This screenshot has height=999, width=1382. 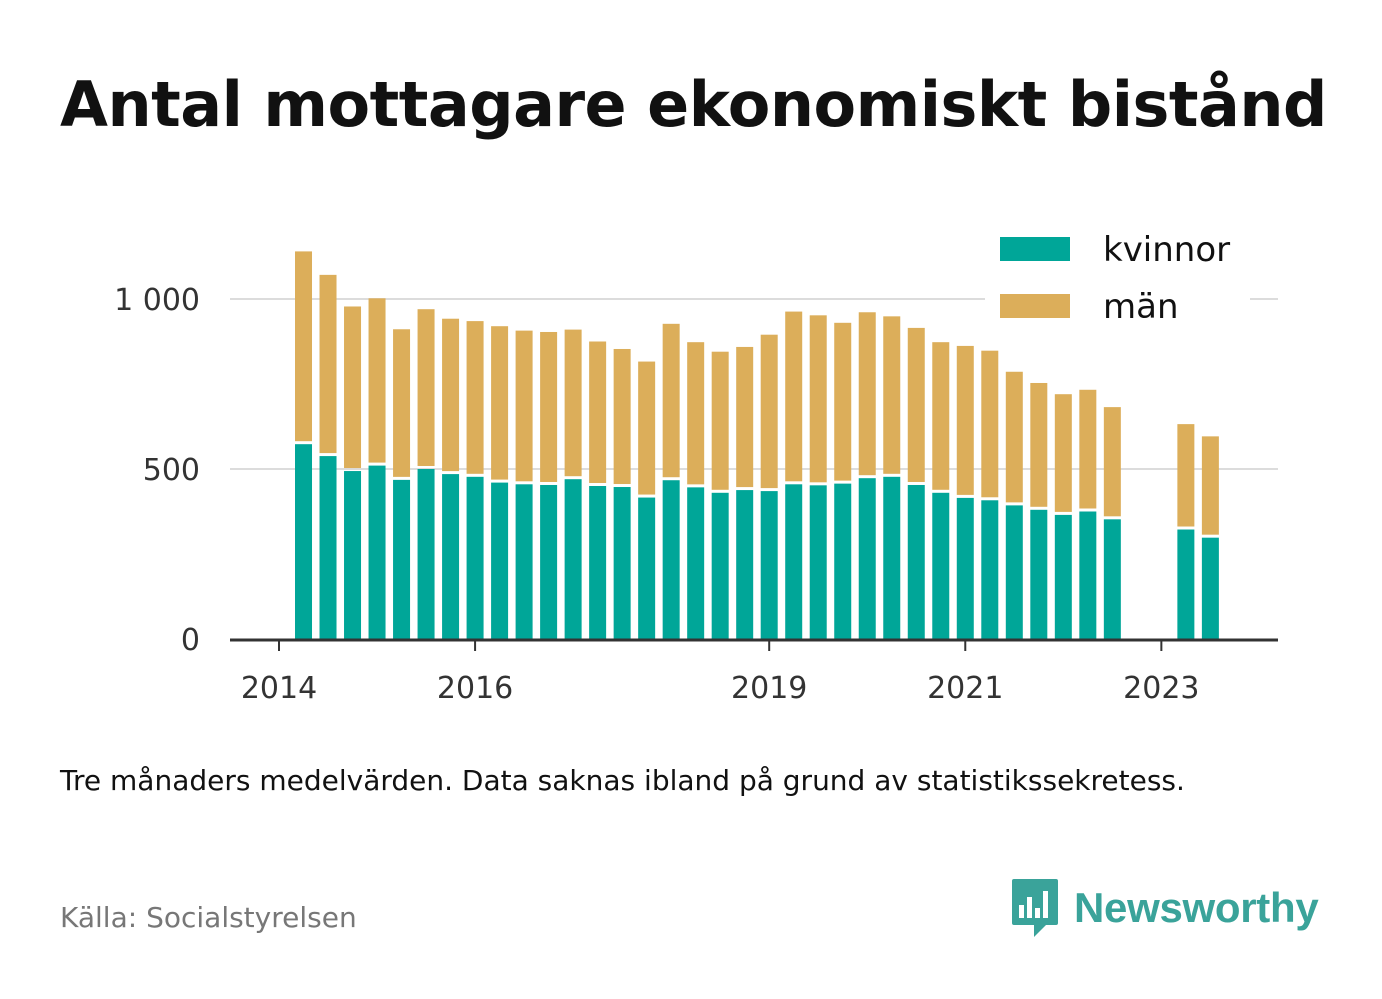 I want to click on y-tick-label: 0, so click(x=190, y=640).